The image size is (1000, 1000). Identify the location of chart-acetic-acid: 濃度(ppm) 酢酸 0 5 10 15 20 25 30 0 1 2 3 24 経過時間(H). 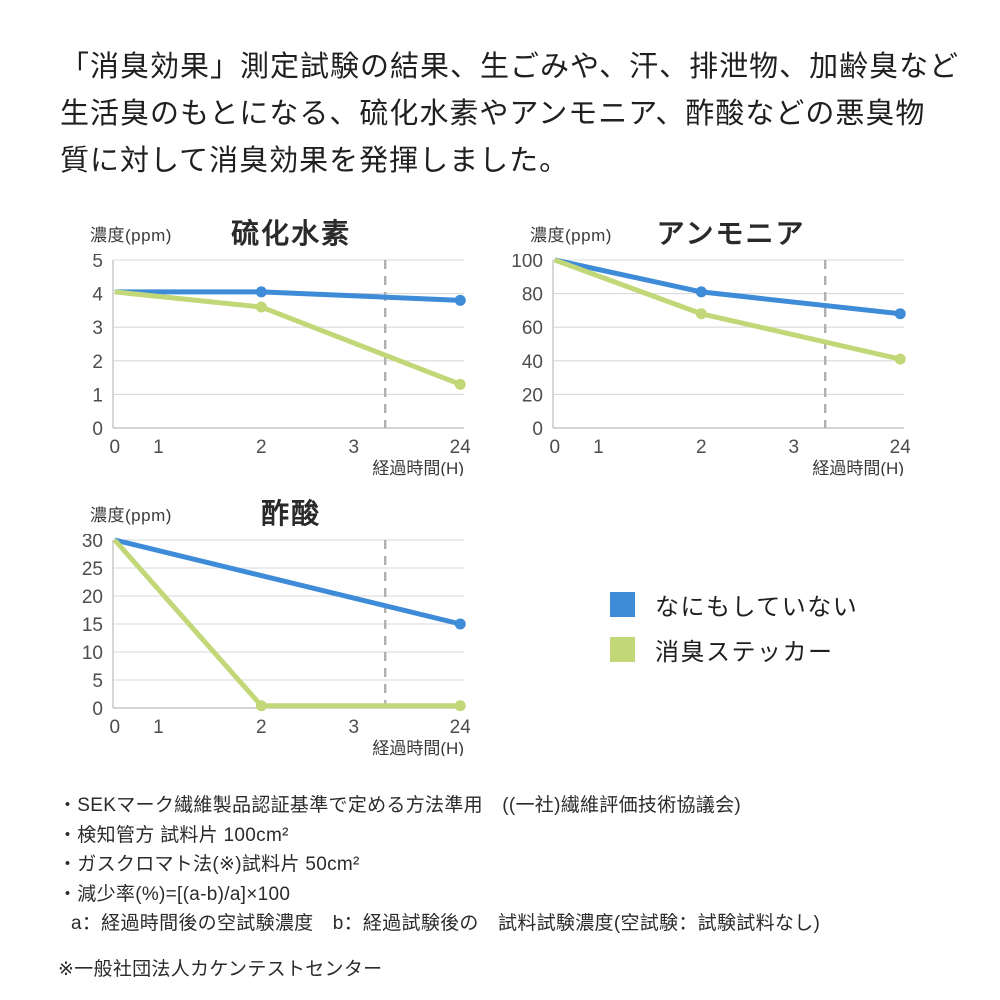
(269, 625).